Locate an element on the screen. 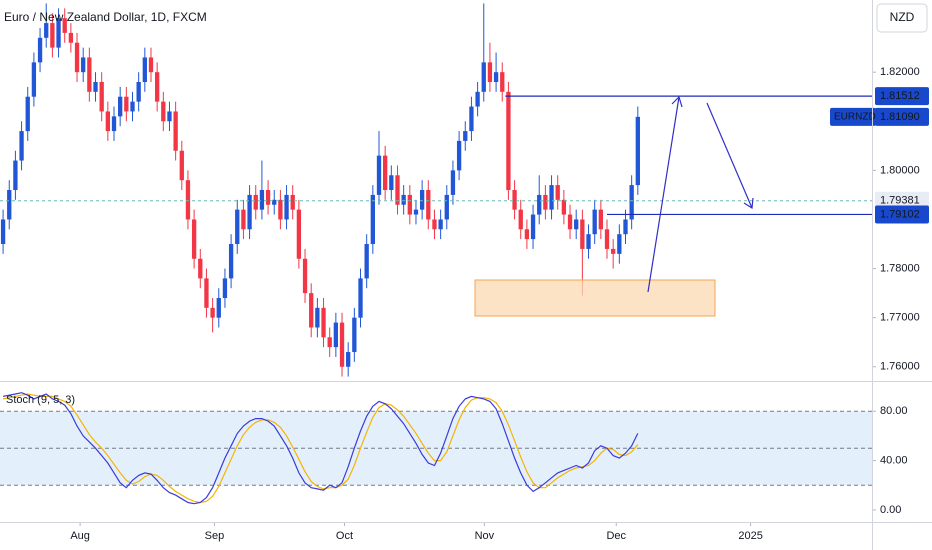  y-tick-label: 1.80000 is located at coordinates (900, 170).